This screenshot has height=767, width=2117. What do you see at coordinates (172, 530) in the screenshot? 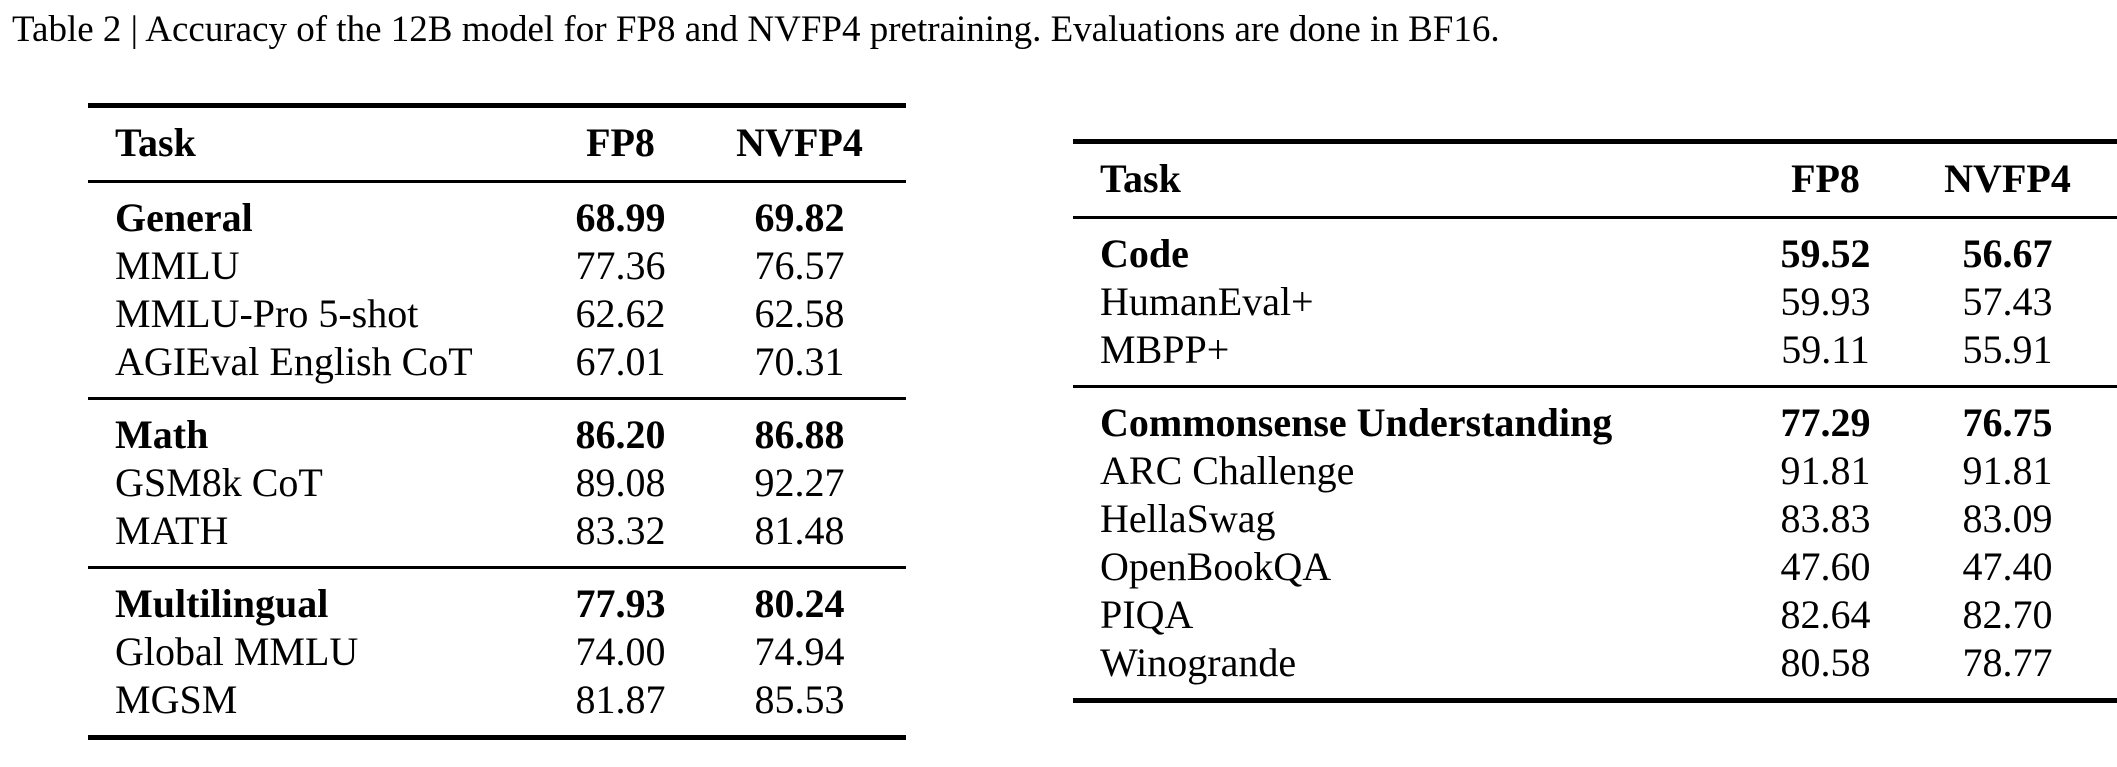
I see `task-cell: MATH` at bounding box center [172, 530].